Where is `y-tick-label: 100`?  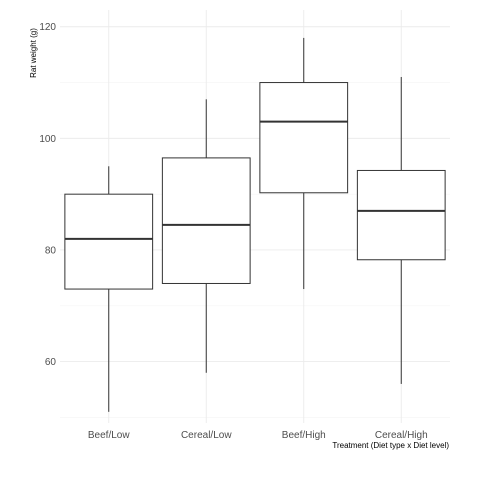
y-tick-label: 100 is located at coordinates (47, 139).